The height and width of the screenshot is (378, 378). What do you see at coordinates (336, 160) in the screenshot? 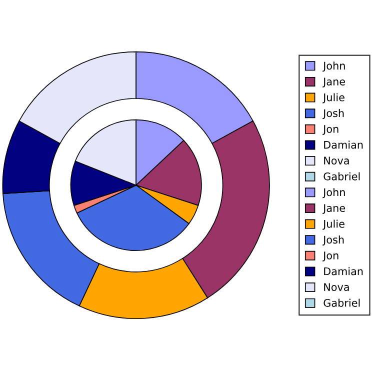
I see `legend-label: Nova` at bounding box center [336, 160].